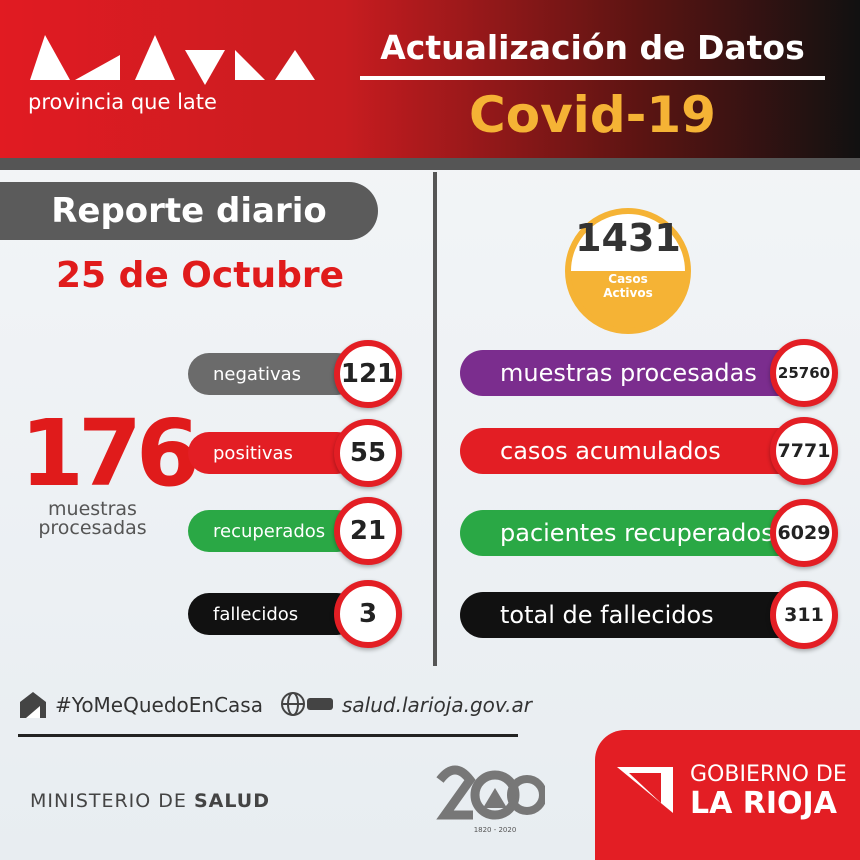  I want to click on ministry-prefix: MINISTERIO DE, so click(108, 801).